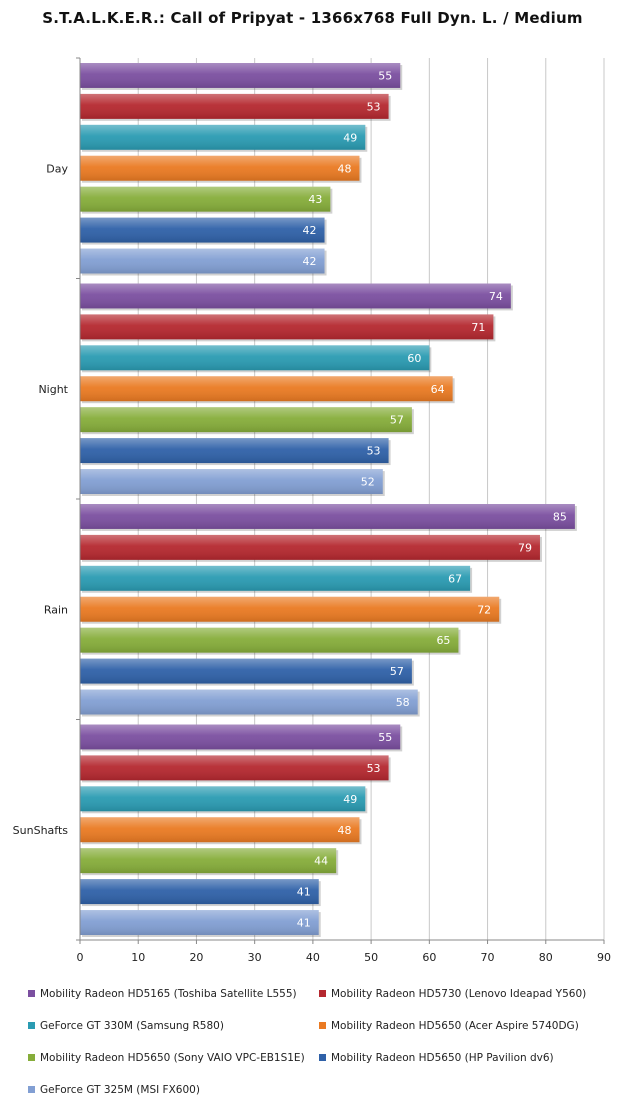 This screenshot has height=1112, width=625. What do you see at coordinates (371, 957) in the screenshot?
I see `x-tick-label: 50` at bounding box center [371, 957].